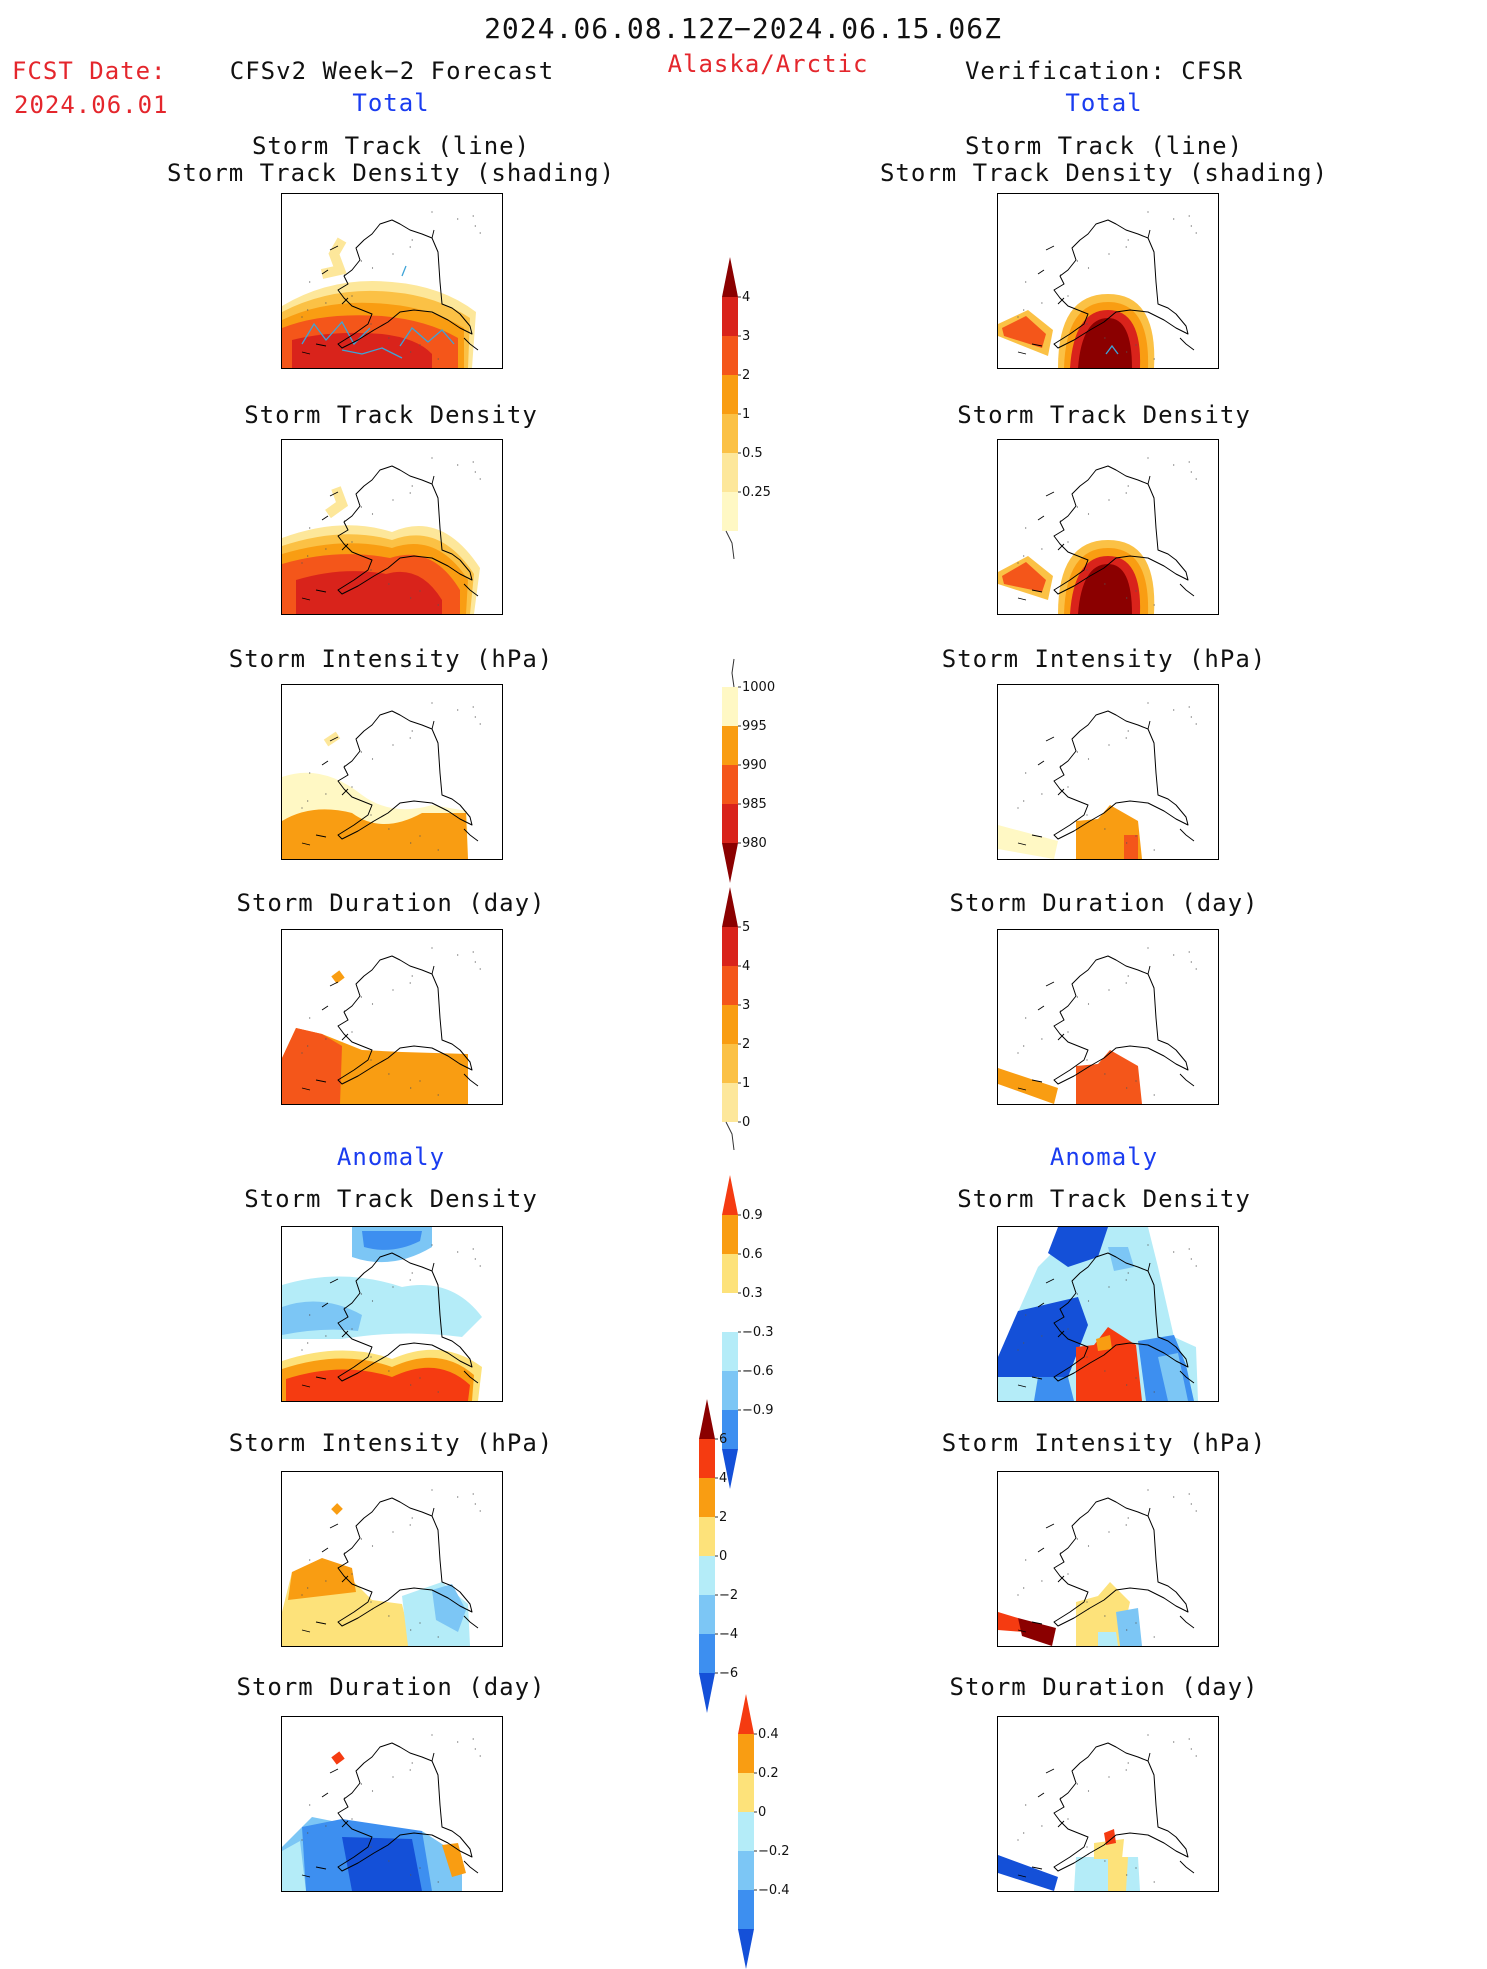 This screenshot has width=1487, height=1969. I want to click on right-anom-duration-title: Storm Duration (day), so click(1104, 1687).